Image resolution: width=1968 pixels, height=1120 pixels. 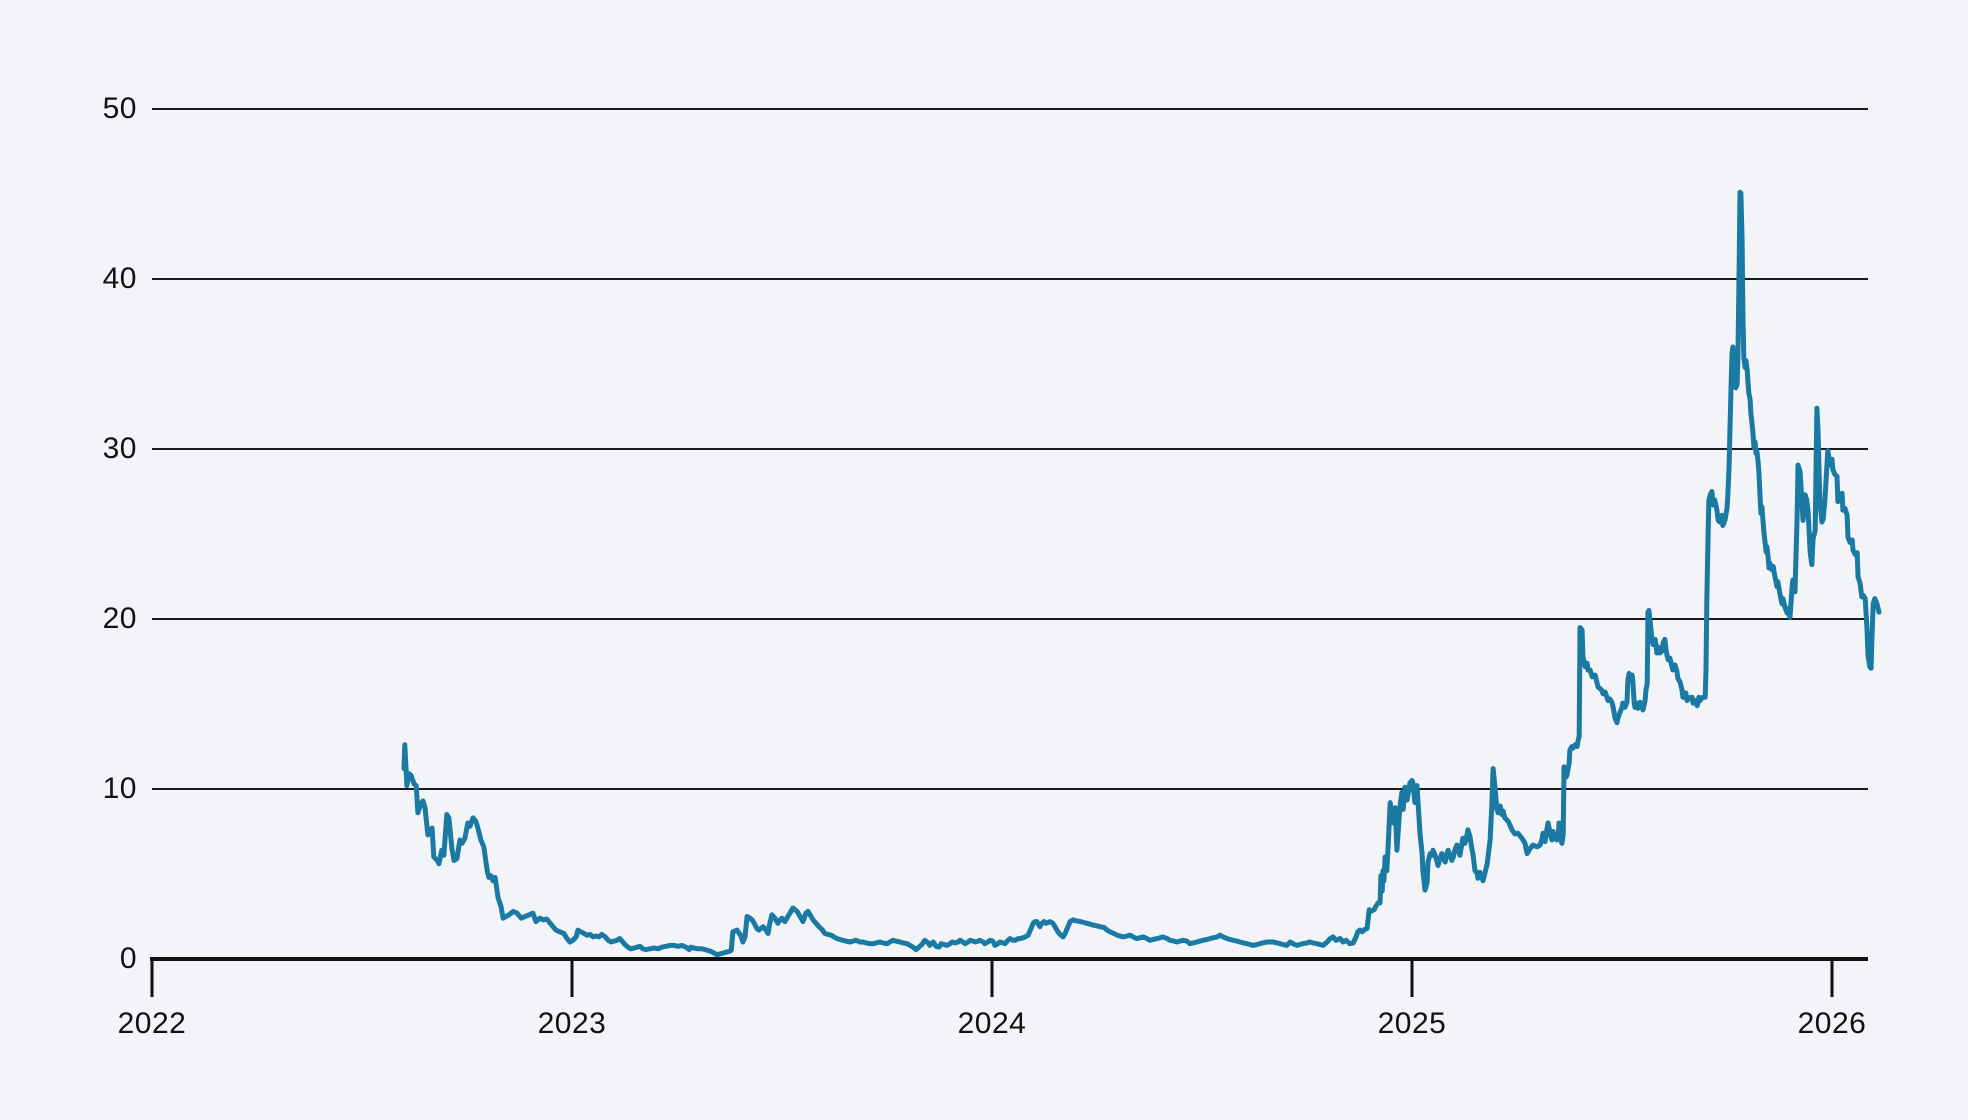 I want to click on y-axis-tick-label: 30, so click(x=119, y=448).